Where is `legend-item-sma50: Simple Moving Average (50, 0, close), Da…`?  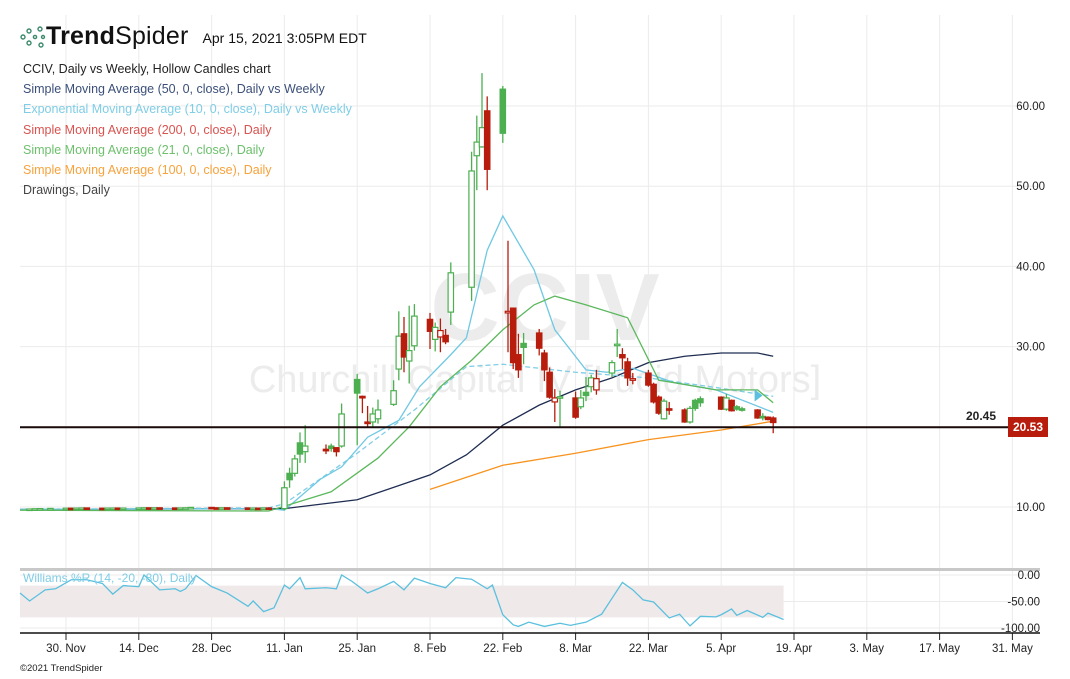 legend-item-sma50: Simple Moving Average (50, 0, close), Da… is located at coordinates (174, 89).